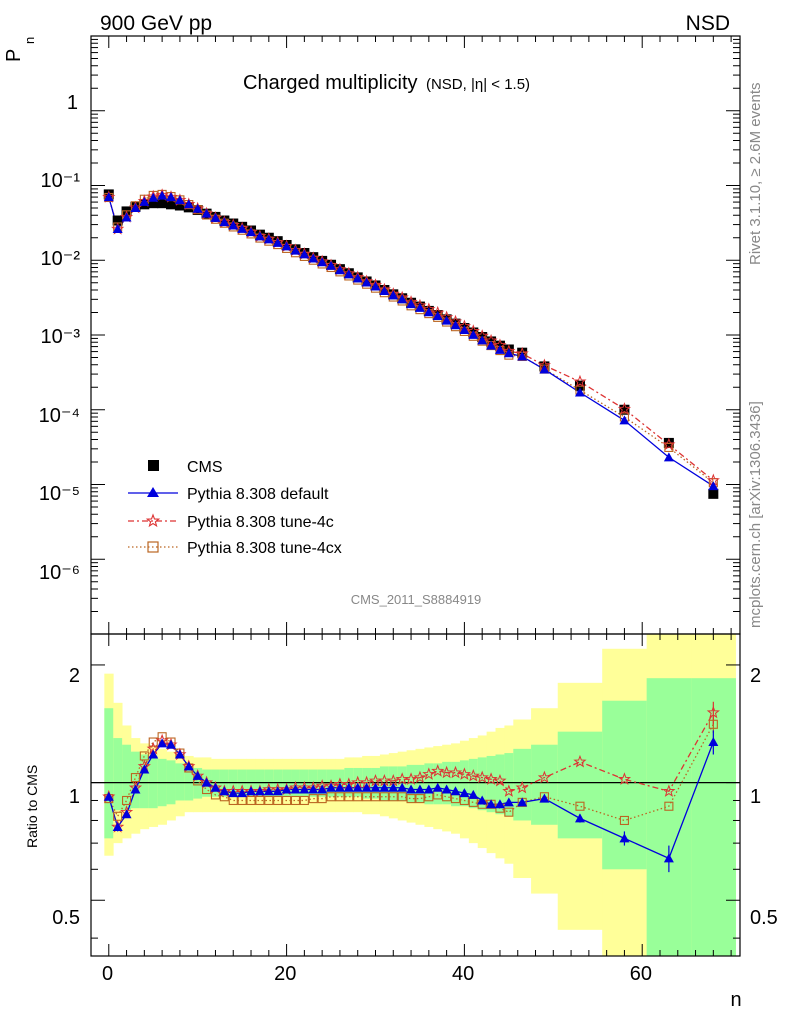 The width and height of the screenshot is (786, 1024). Describe the element at coordinates (74, 676) in the screenshot. I see `ratio-y-tick-label: 2` at that location.